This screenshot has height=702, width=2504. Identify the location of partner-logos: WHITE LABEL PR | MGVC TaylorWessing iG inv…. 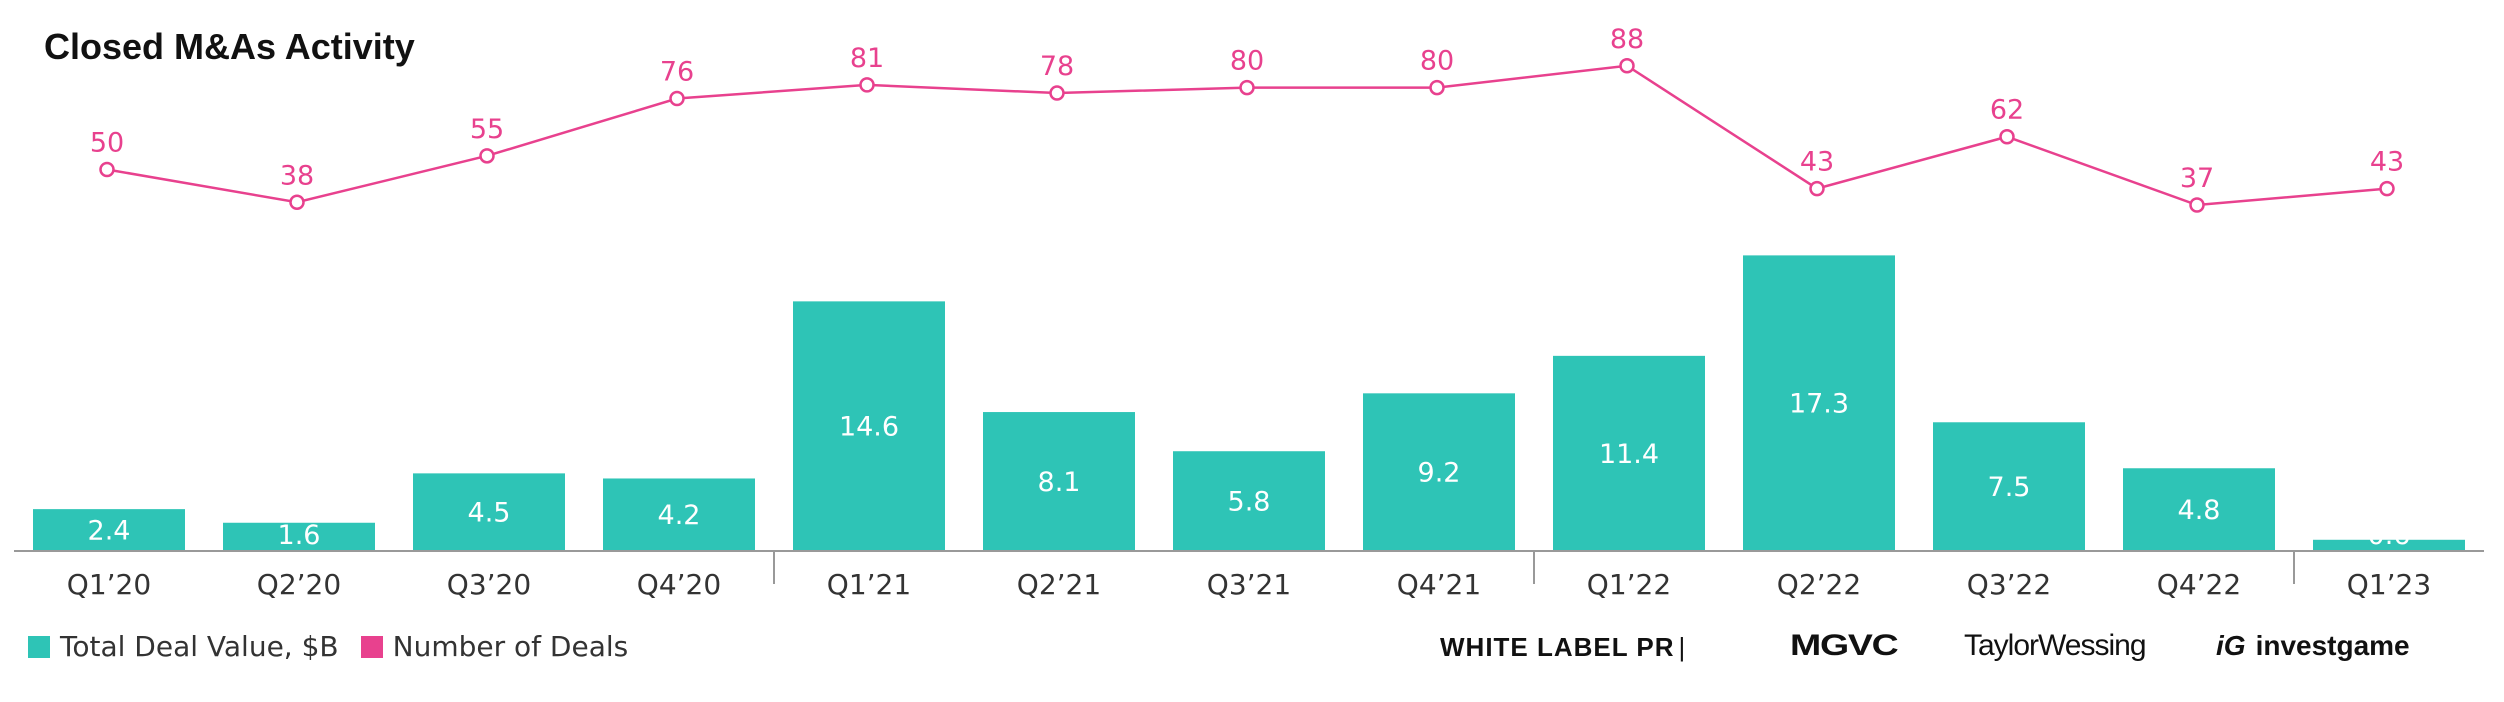
(1955, 646).